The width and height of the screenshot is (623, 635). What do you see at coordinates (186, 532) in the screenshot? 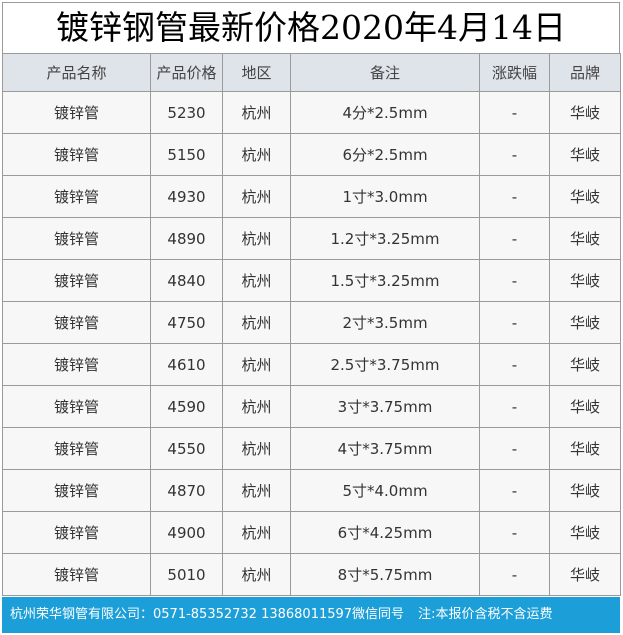
I see `cell-product-price: 4900` at bounding box center [186, 532].